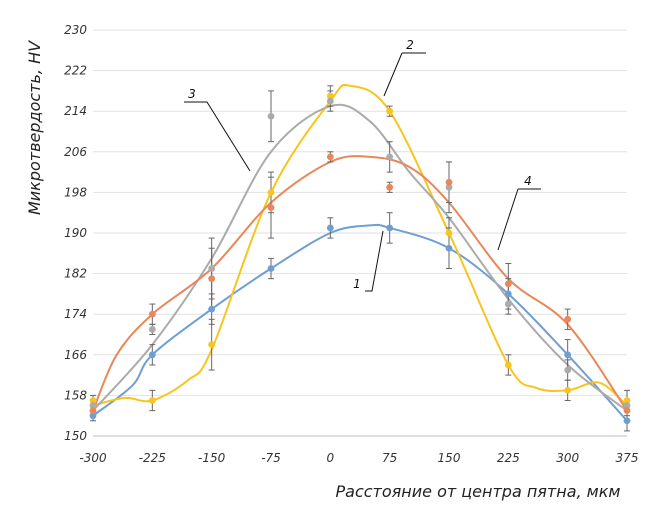 Image resolution: width=651 pixels, height=509 pixels. What do you see at coordinates (567, 458) in the screenshot?
I see `x-tick-300: 300` at bounding box center [567, 458].